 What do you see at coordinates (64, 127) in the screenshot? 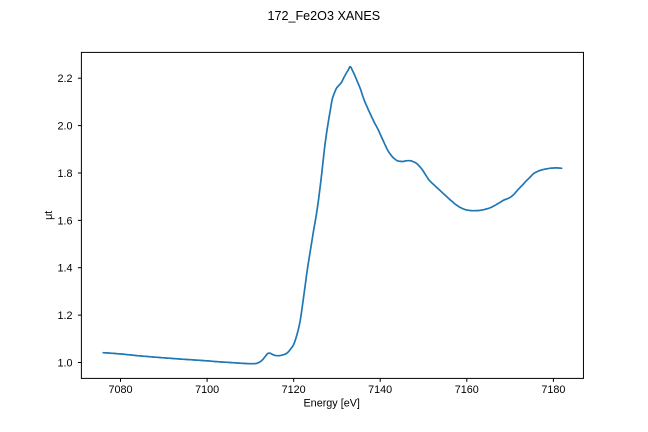
I see `svg-text: 2.0` at bounding box center [64, 127].